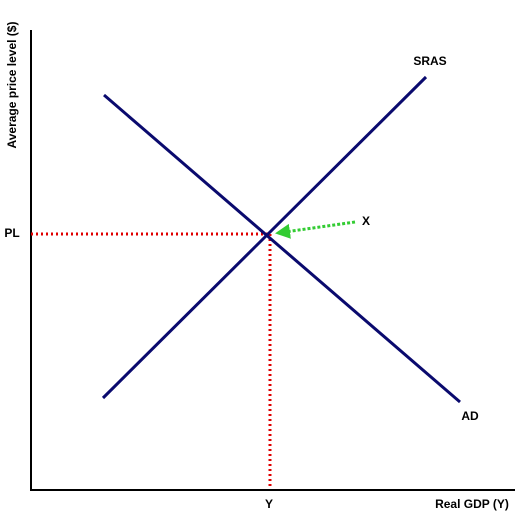 This screenshot has height=520, width=520. What do you see at coordinates (315, 229) in the screenshot?
I see `arrow` at bounding box center [315, 229].